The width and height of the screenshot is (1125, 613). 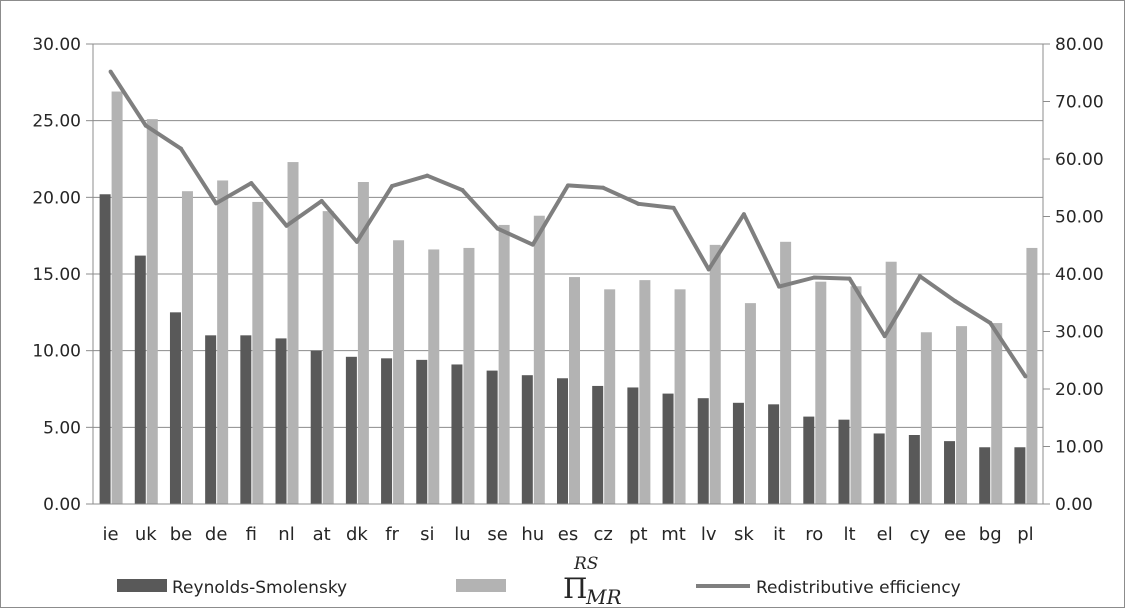 I want to click on category-label: cy, so click(x=920, y=534).